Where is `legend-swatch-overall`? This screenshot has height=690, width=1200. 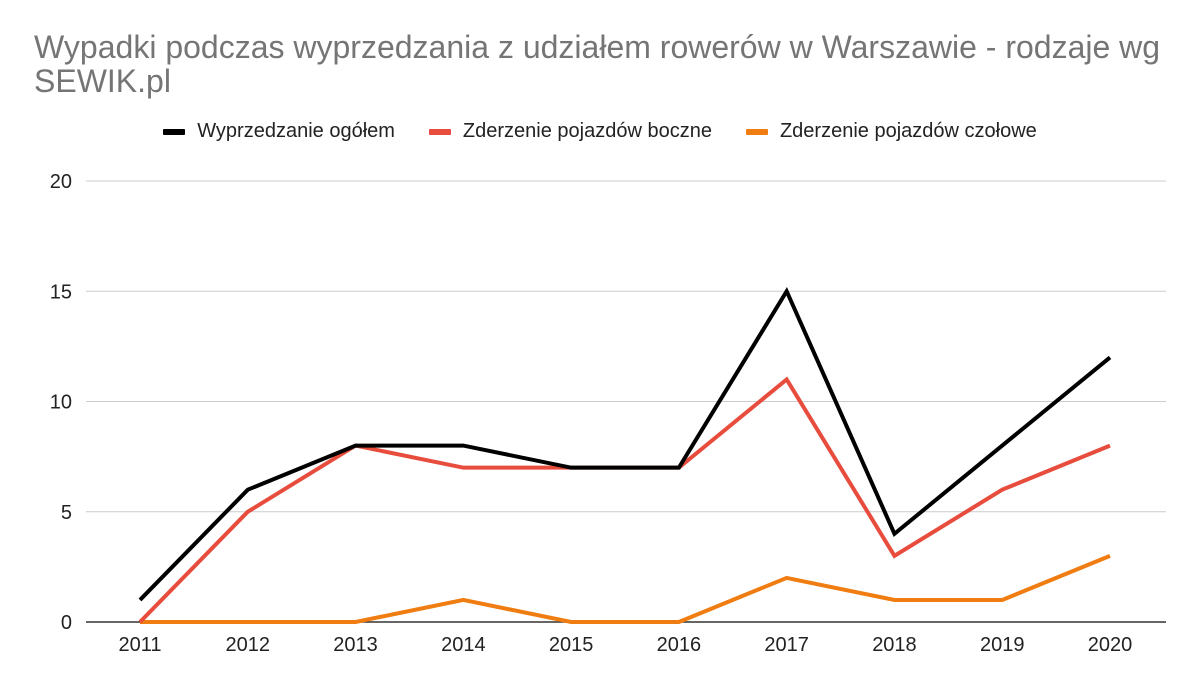
legend-swatch-overall is located at coordinates (174, 131).